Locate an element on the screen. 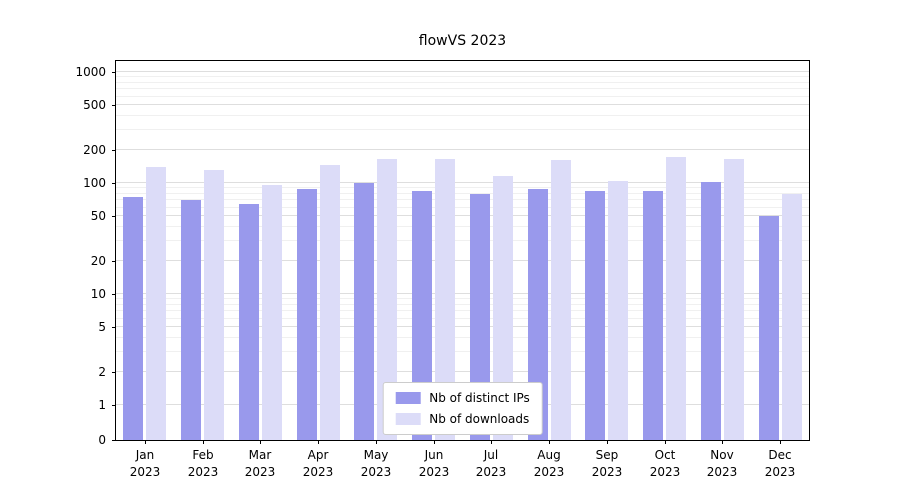  legend-swatch-distinct-ips is located at coordinates (408, 398).